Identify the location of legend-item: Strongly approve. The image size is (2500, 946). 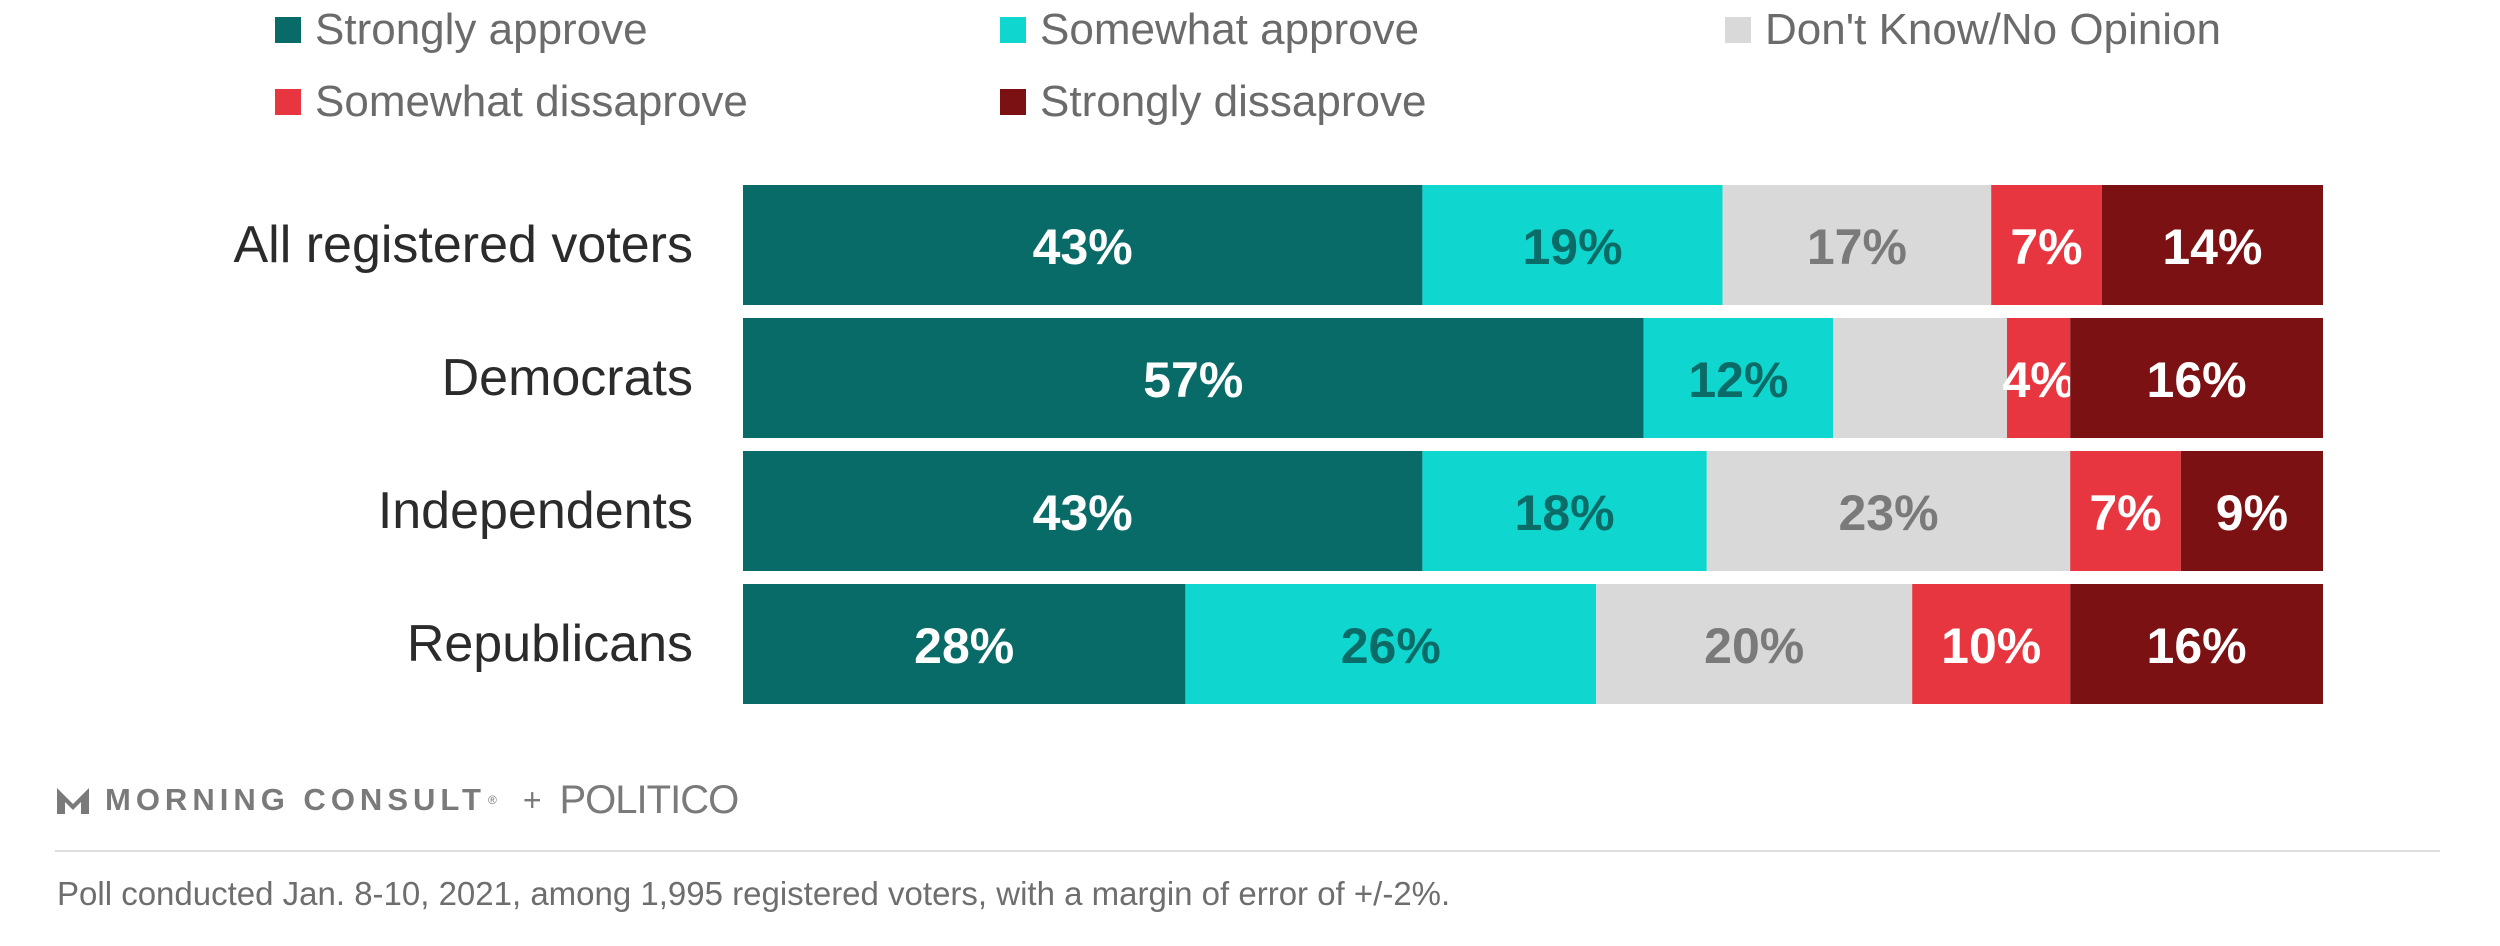
(461, 30).